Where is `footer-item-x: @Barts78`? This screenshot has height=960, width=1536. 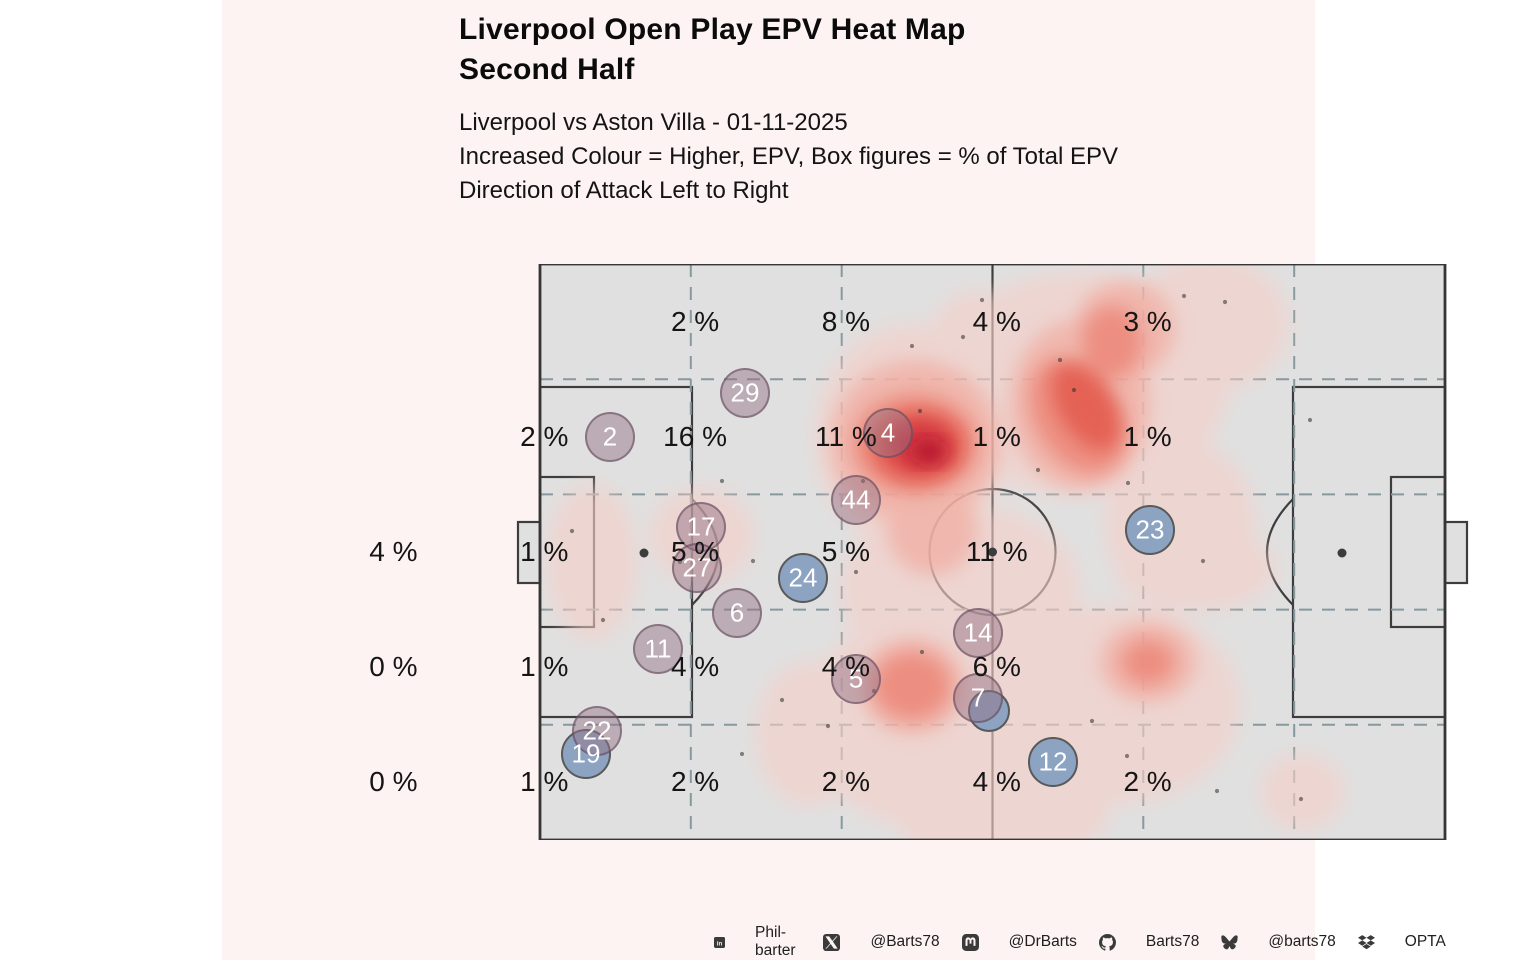
footer-item-x: @Barts78 is located at coordinates (881, 942).